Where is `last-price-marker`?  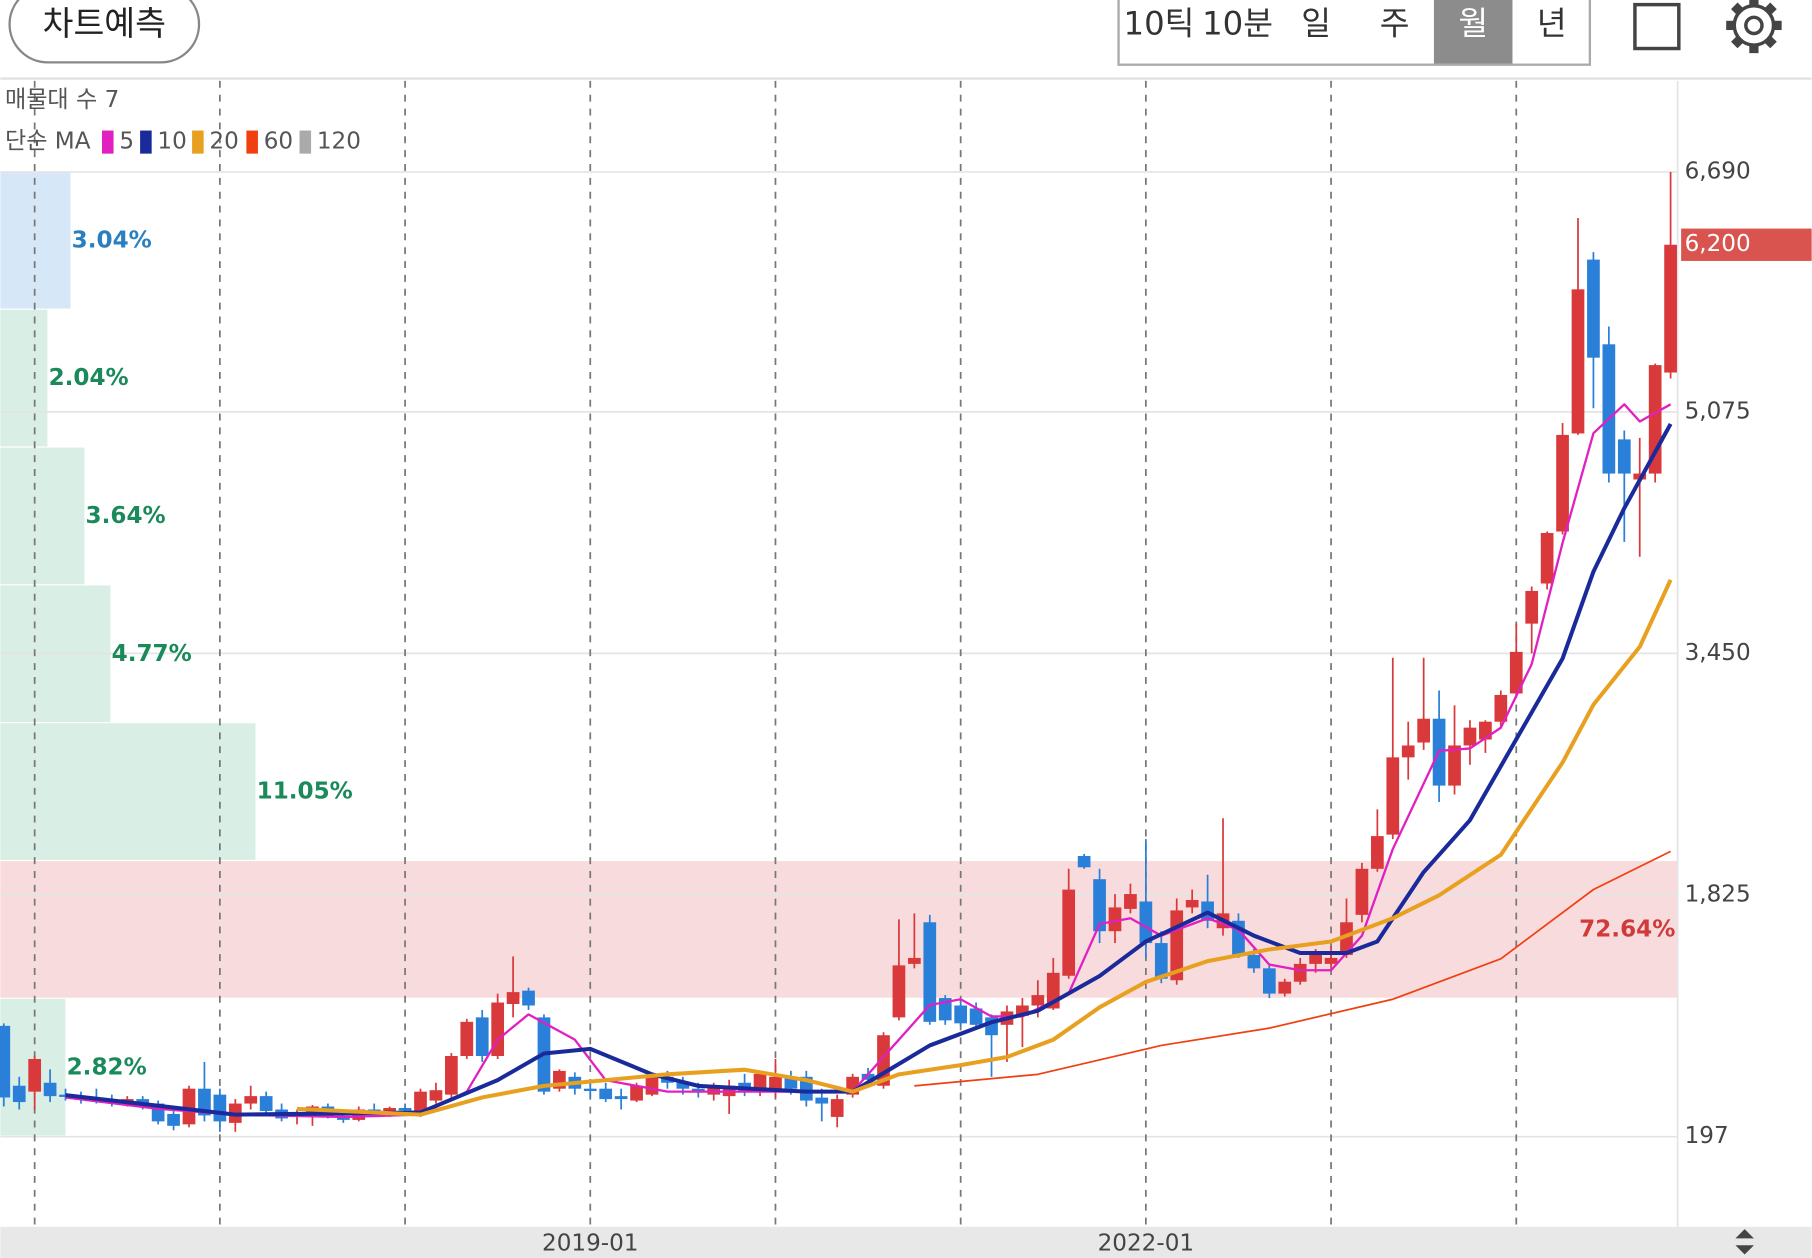
last-price-marker is located at coordinates (1746, 244).